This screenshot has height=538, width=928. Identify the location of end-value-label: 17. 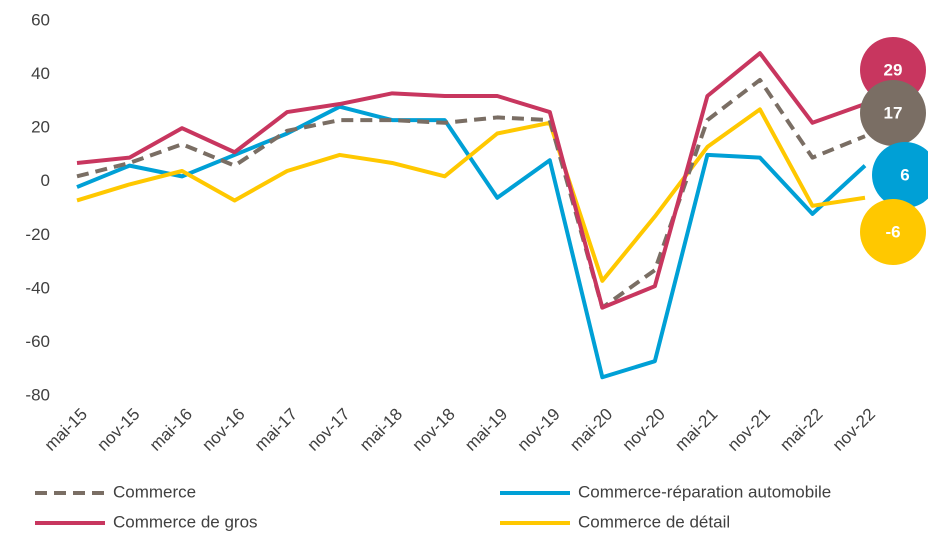
(893, 112).